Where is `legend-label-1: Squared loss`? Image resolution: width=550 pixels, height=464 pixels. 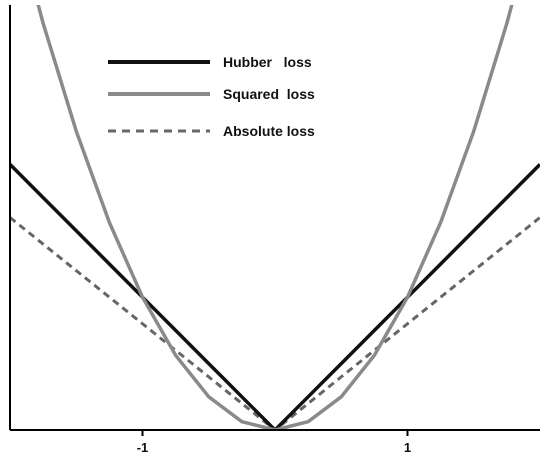 legend-label-1: Squared loss is located at coordinates (269, 94).